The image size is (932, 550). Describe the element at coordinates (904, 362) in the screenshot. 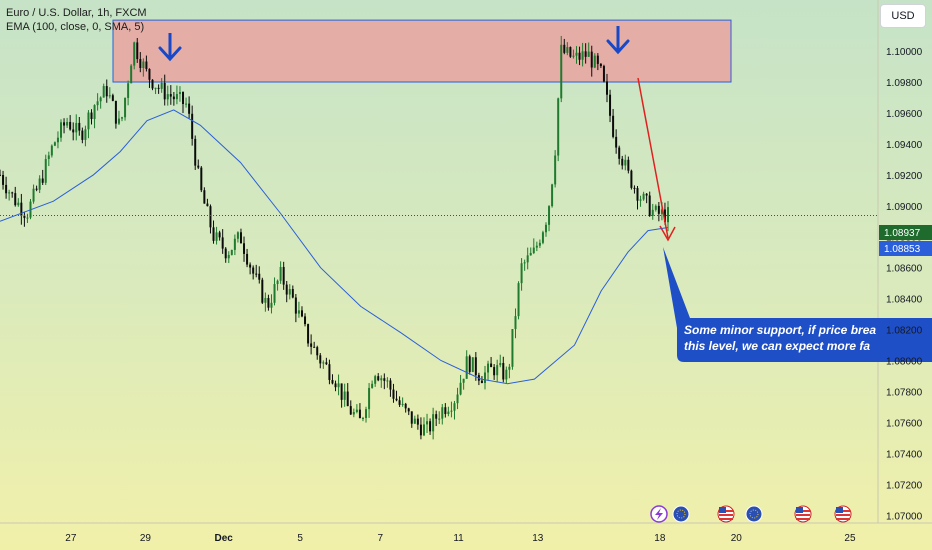

I see `price-tick-label: 1.08000` at that location.